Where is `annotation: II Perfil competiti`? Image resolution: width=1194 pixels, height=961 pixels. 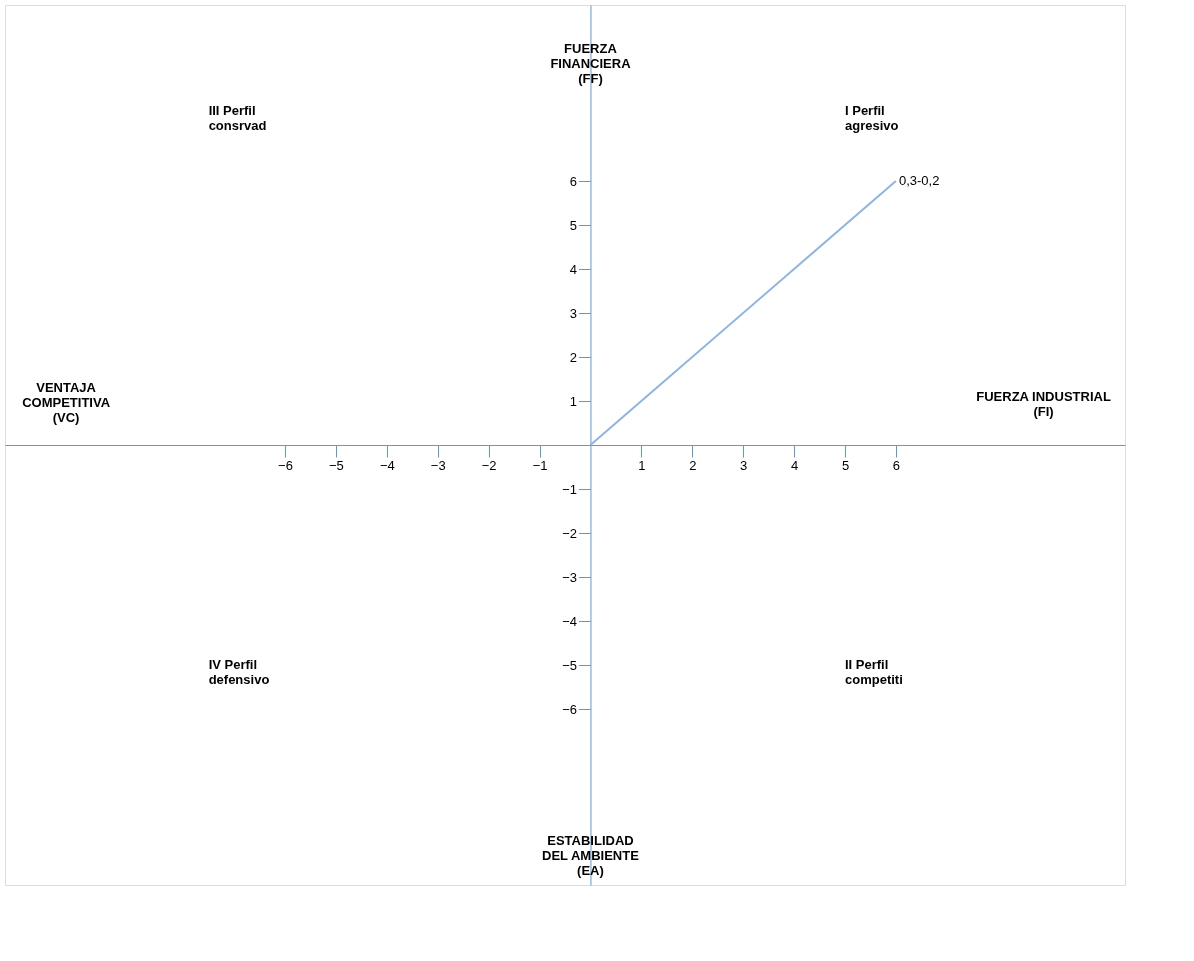 annotation: II Perfil competiti is located at coordinates (874, 672).